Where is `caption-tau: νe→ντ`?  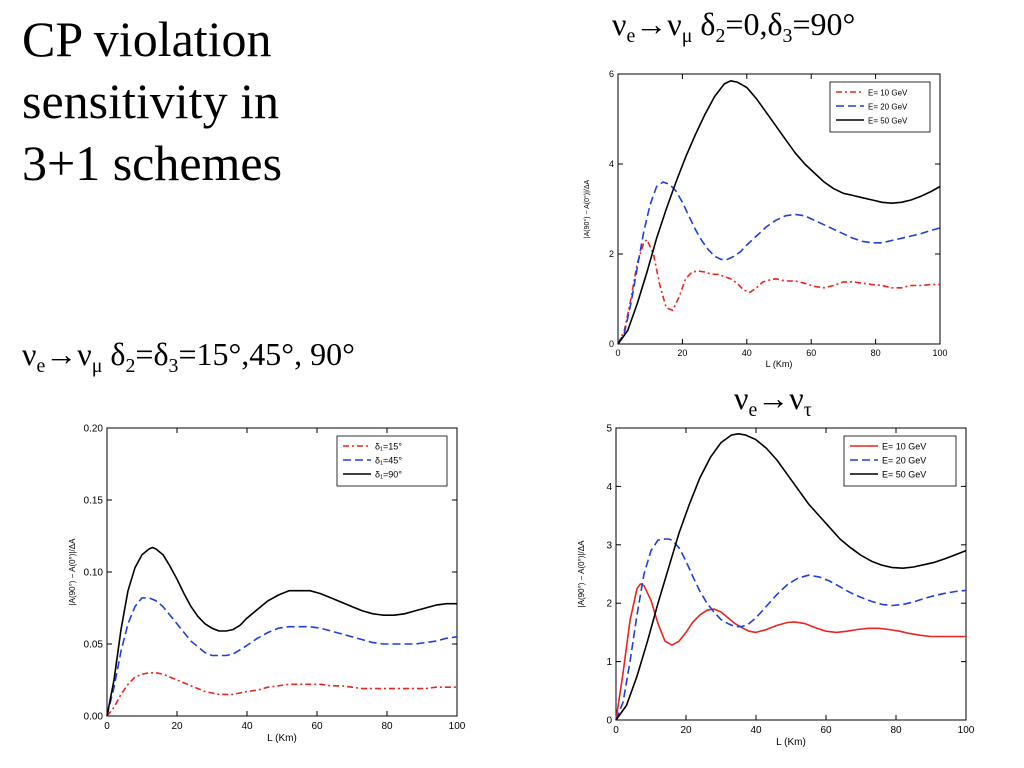
caption-tau: νe→ντ is located at coordinates (773, 399).